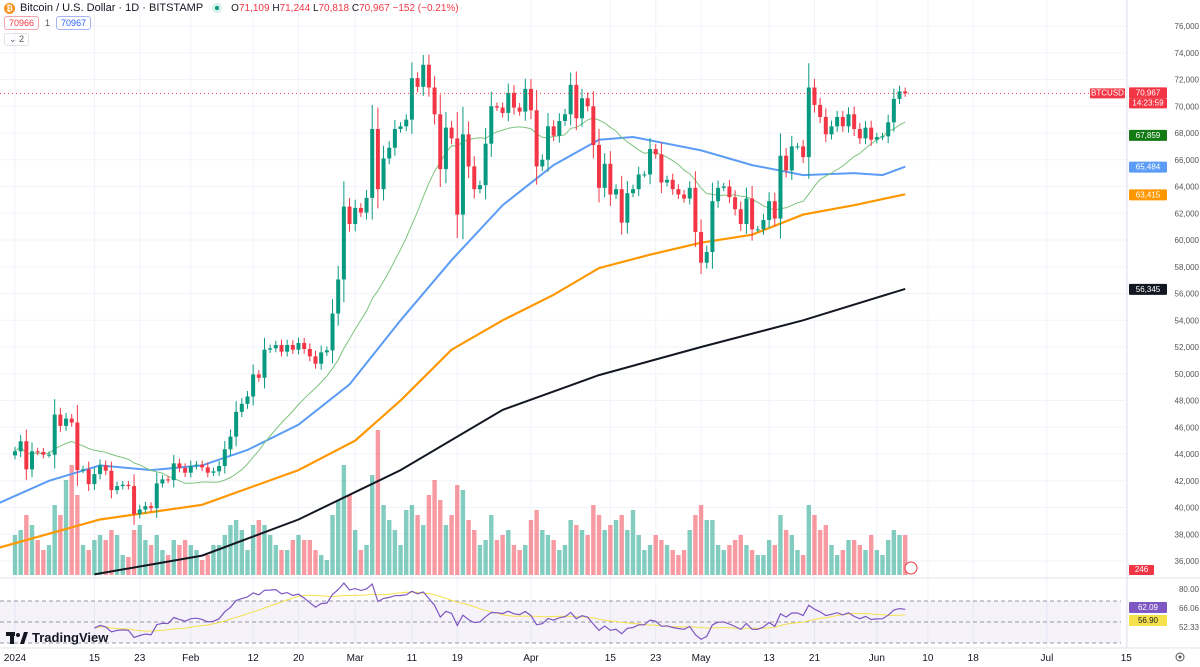 The height and width of the screenshot is (667, 1200). Describe the element at coordinates (70, 637) in the screenshot. I see `logo-text: TradingView` at that location.